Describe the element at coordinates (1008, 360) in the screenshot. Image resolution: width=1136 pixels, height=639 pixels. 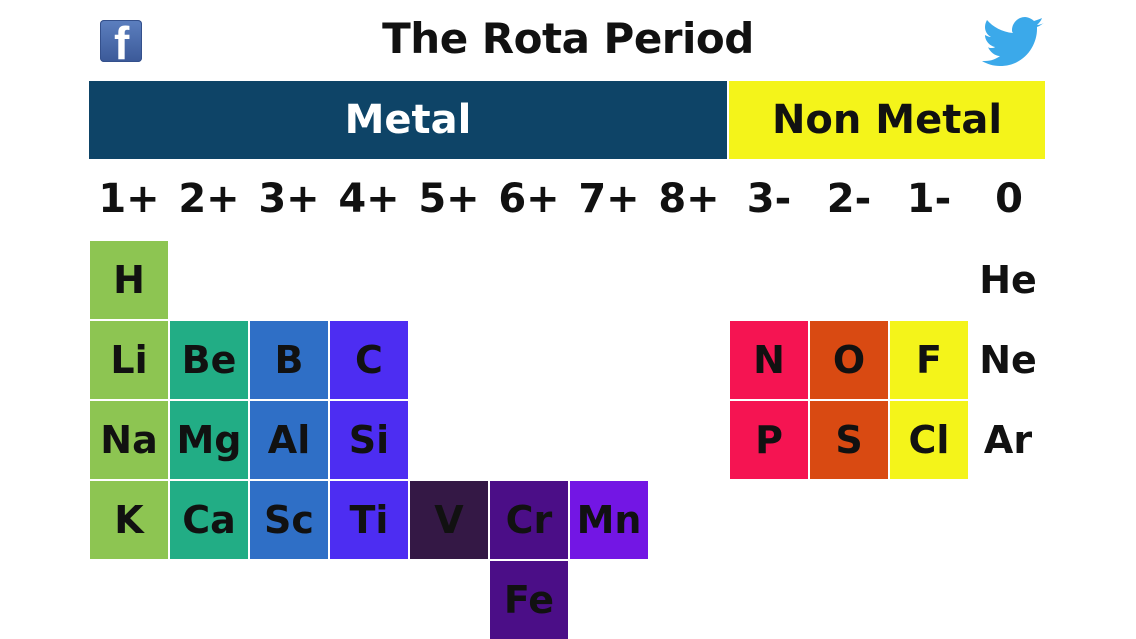
I see `element-cell-ne: Ne` at that location.